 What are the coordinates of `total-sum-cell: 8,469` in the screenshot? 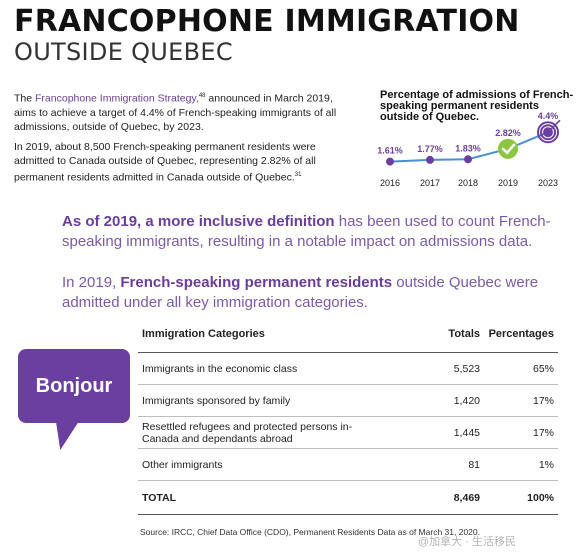 It's located at (442, 497).